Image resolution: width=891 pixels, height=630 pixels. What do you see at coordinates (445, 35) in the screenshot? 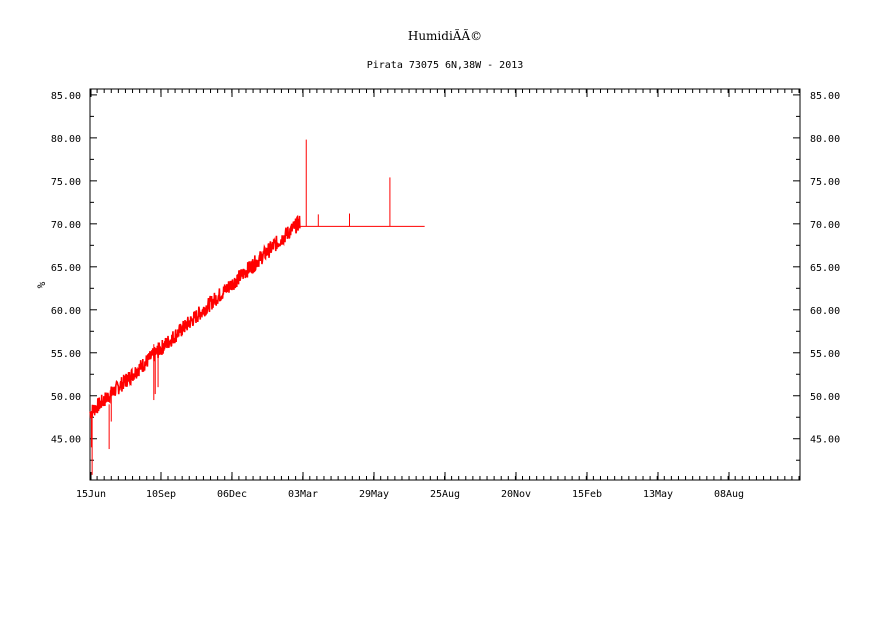
I see `chart-title: HumidiÃÃ©` at bounding box center [445, 35].